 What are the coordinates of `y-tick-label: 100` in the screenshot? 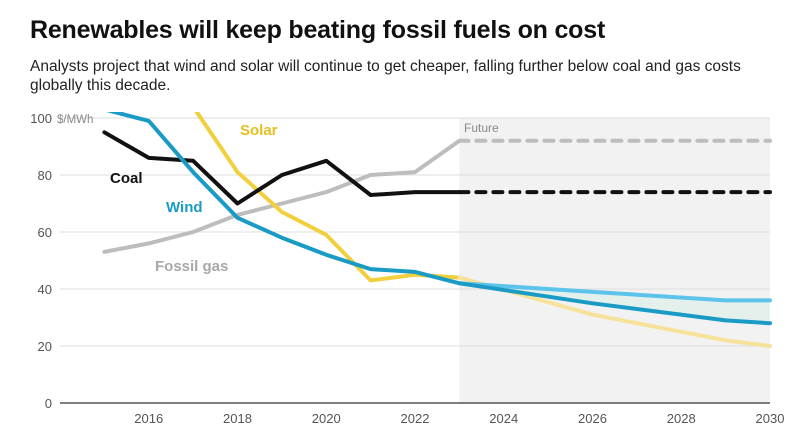 It's located at (41, 118).